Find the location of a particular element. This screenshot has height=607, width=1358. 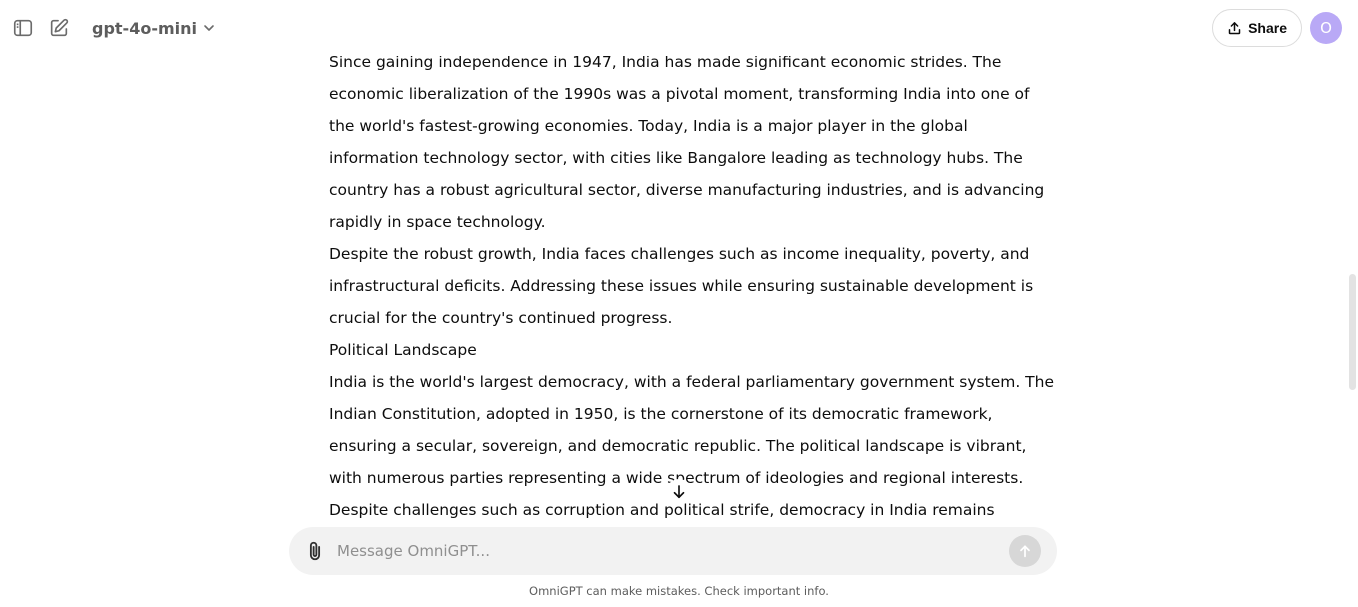

model-selector: gpt-4o-mini is located at coordinates (154, 28).